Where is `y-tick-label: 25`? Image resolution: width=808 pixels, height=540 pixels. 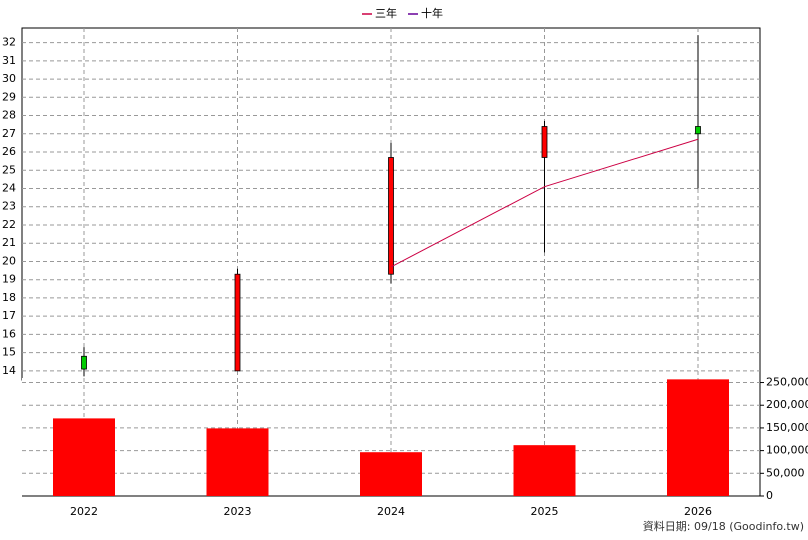 y-tick-label: 25 is located at coordinates (9, 169).